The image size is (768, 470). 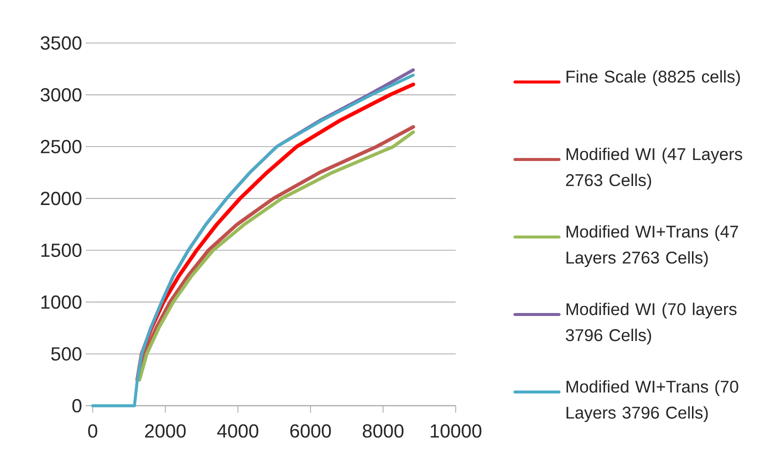 I want to click on x-tick-label: 8000, so click(x=383, y=431).